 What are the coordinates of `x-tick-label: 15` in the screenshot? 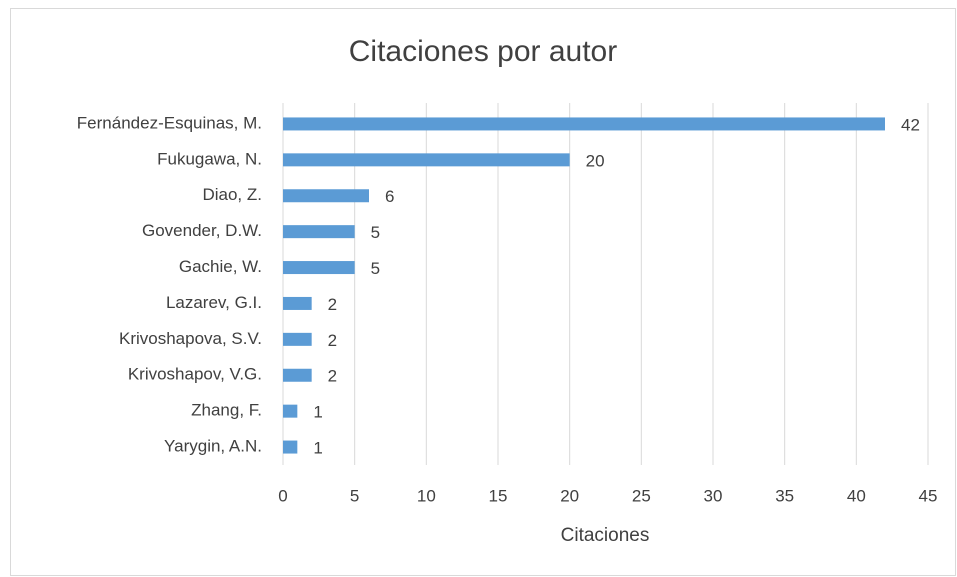 It's located at (498, 495).